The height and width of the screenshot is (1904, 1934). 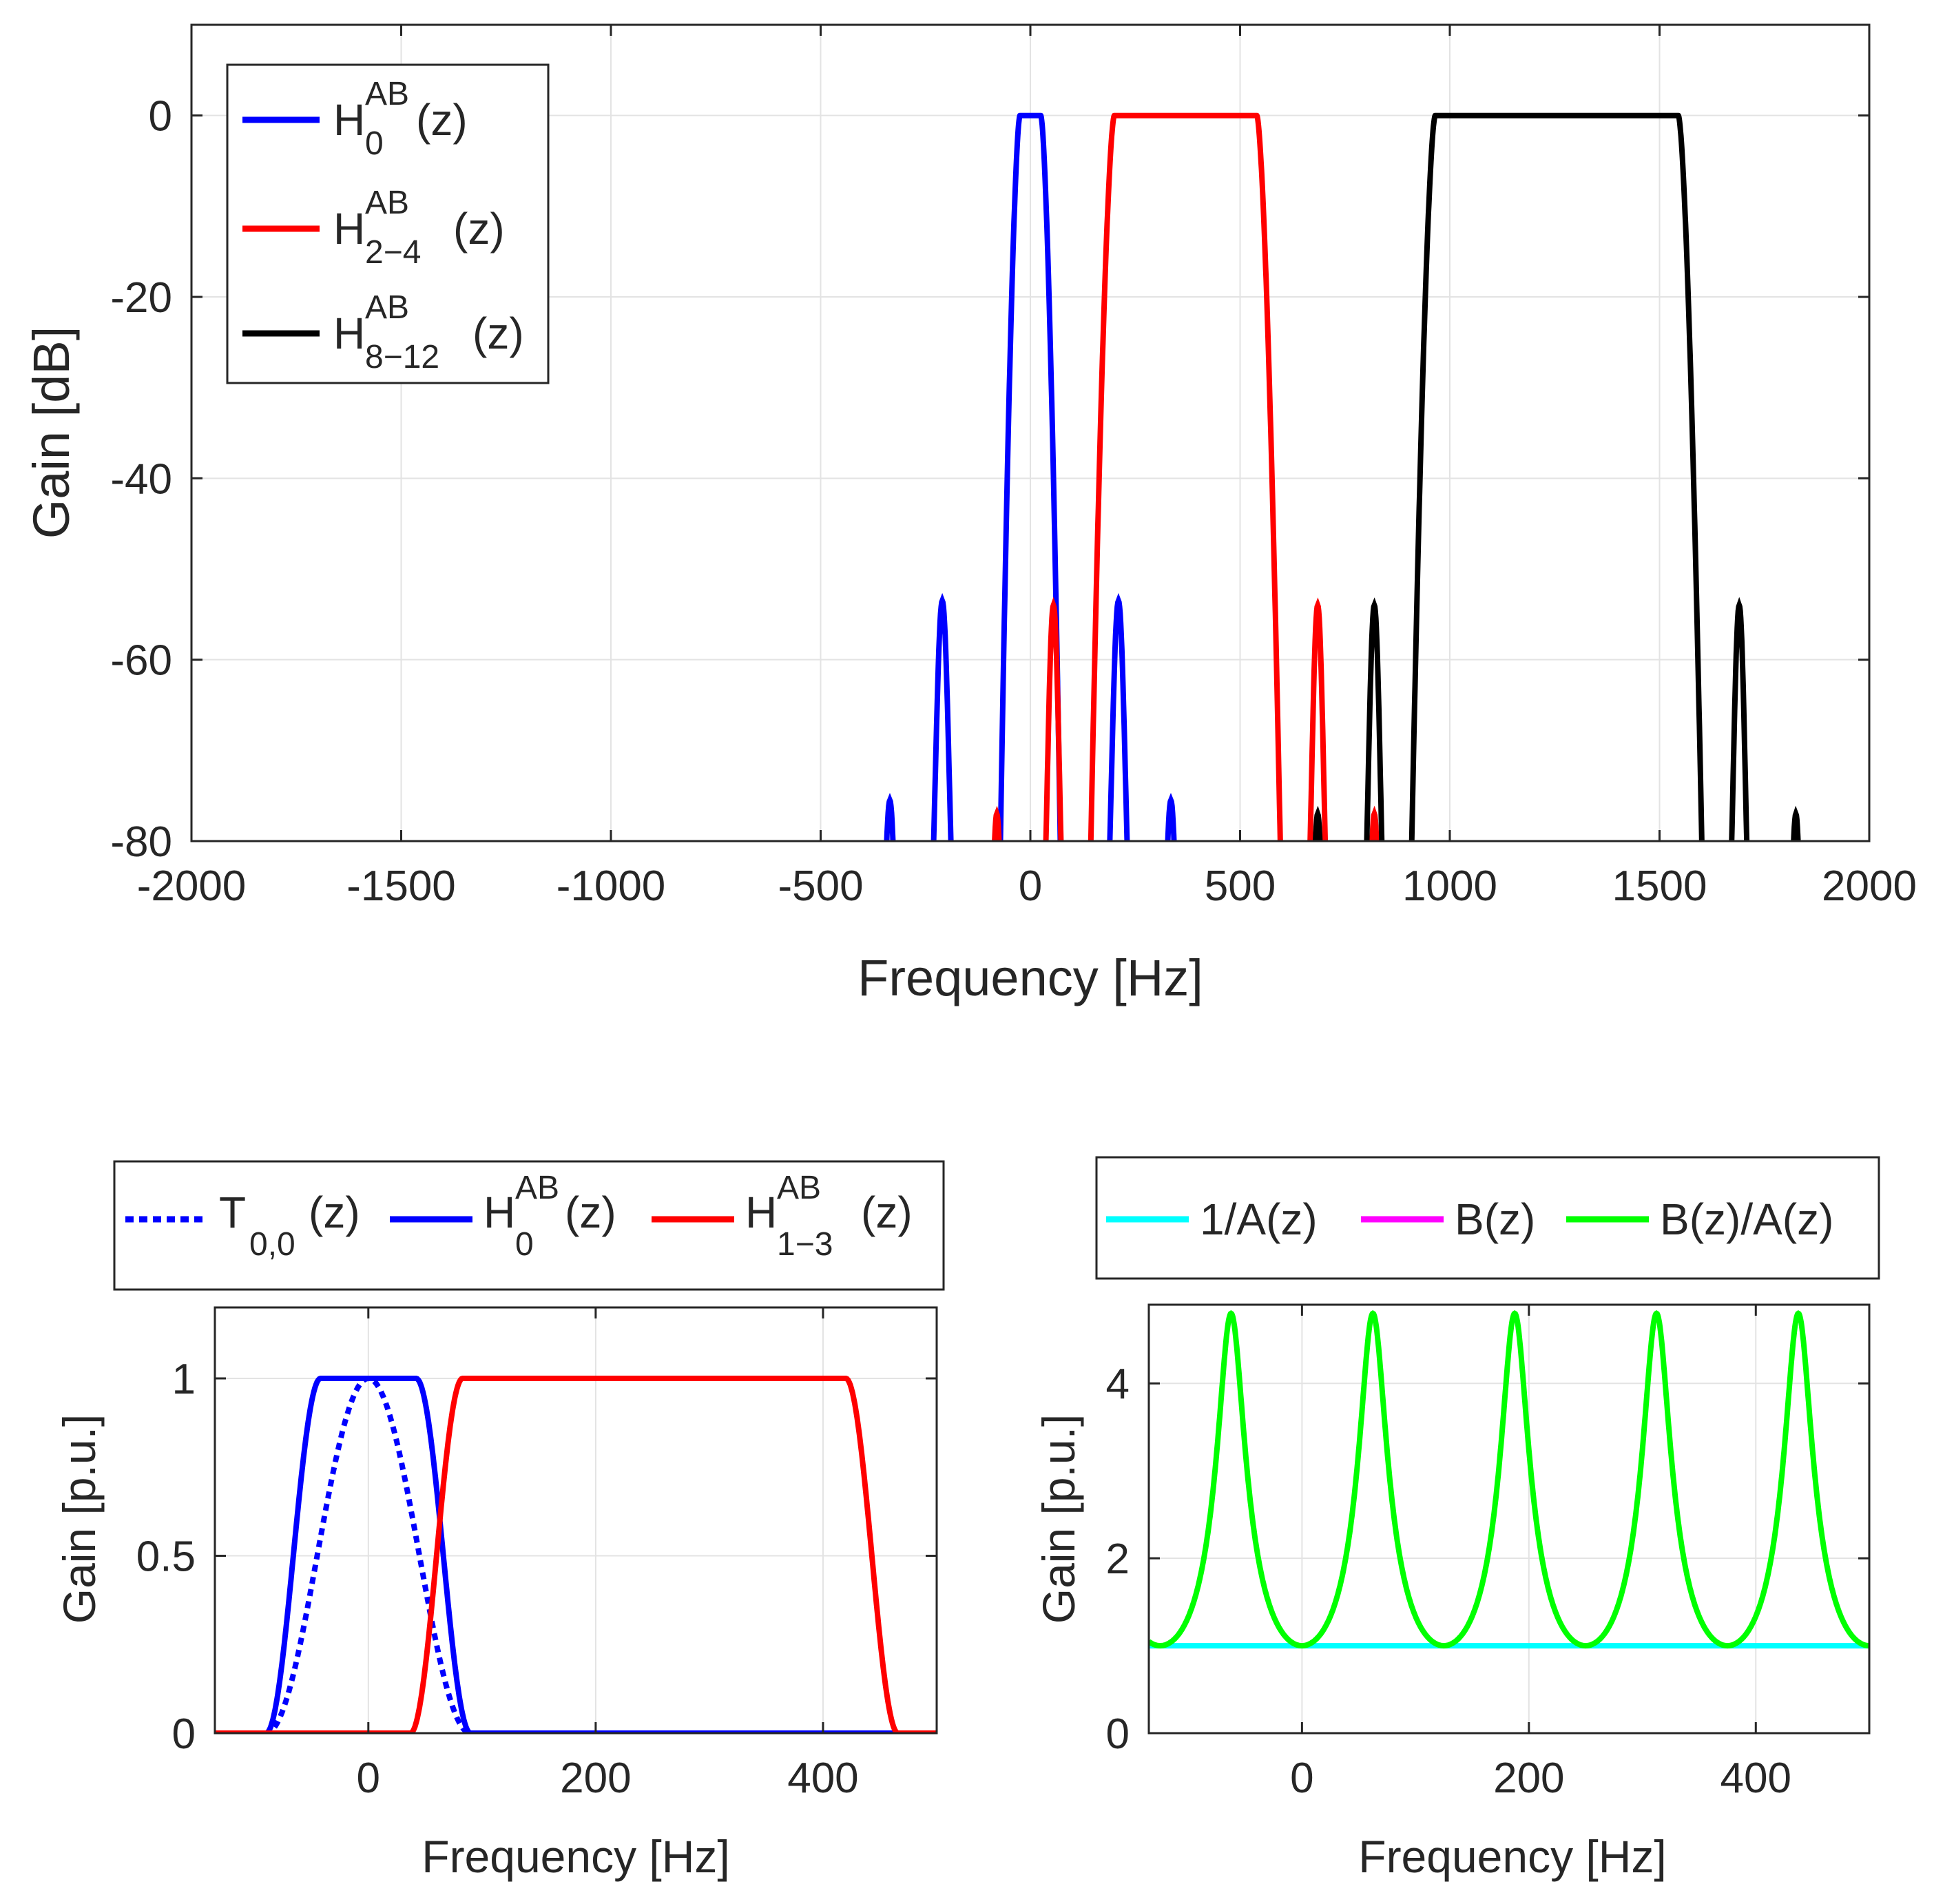 I want to click on bl-ytick-label-0: 0, so click(x=184, y=1734).